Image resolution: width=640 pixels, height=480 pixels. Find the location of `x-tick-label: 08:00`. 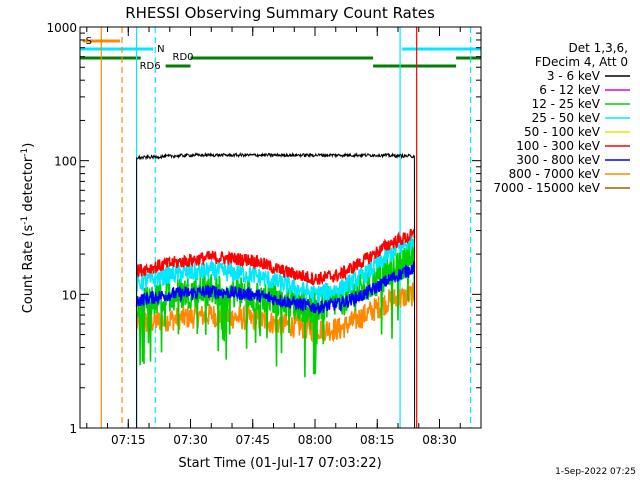

x-tick-label: 08:00 is located at coordinates (315, 440).